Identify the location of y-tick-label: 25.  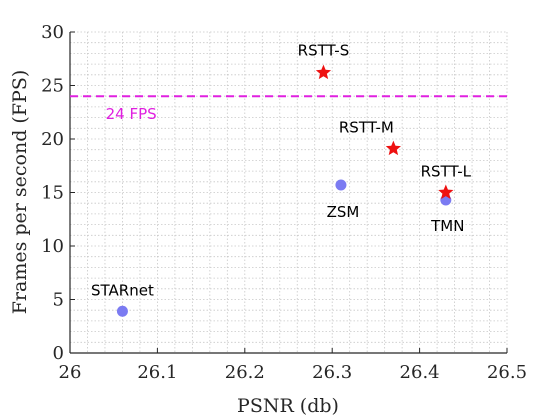
(52, 86).